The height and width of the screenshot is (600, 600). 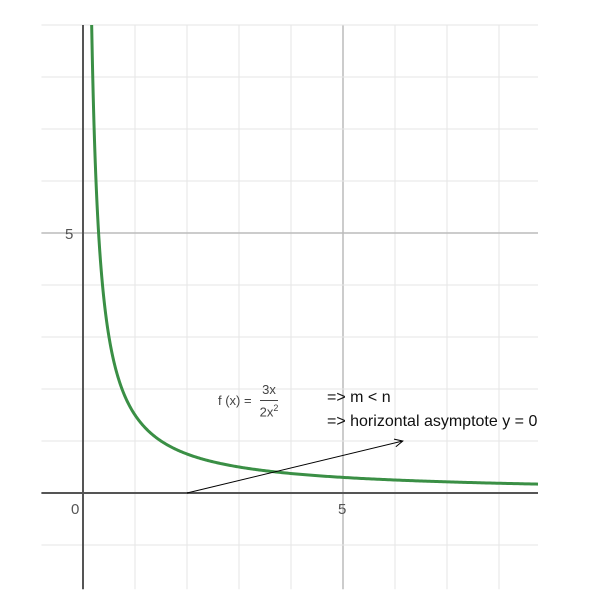 What do you see at coordinates (359, 397) in the screenshot?
I see `annotation-line-1: => m < n` at bounding box center [359, 397].